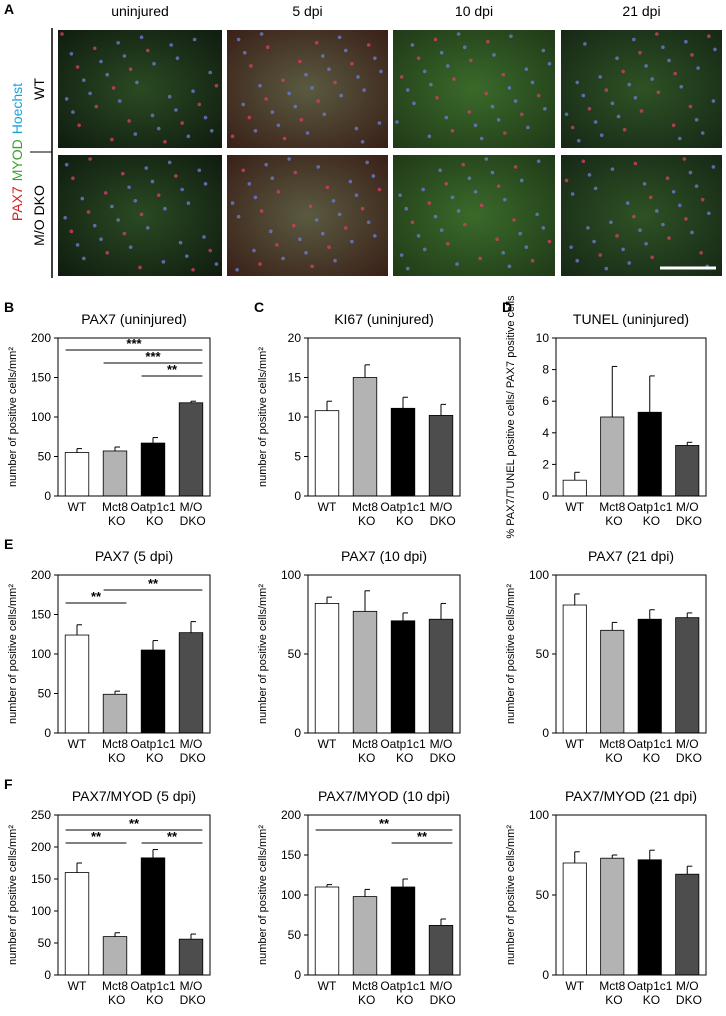 The width and height of the screenshot is (726, 1016). Describe the element at coordinates (641, 11) in the screenshot. I see `column-header: 21 dpi` at that location.